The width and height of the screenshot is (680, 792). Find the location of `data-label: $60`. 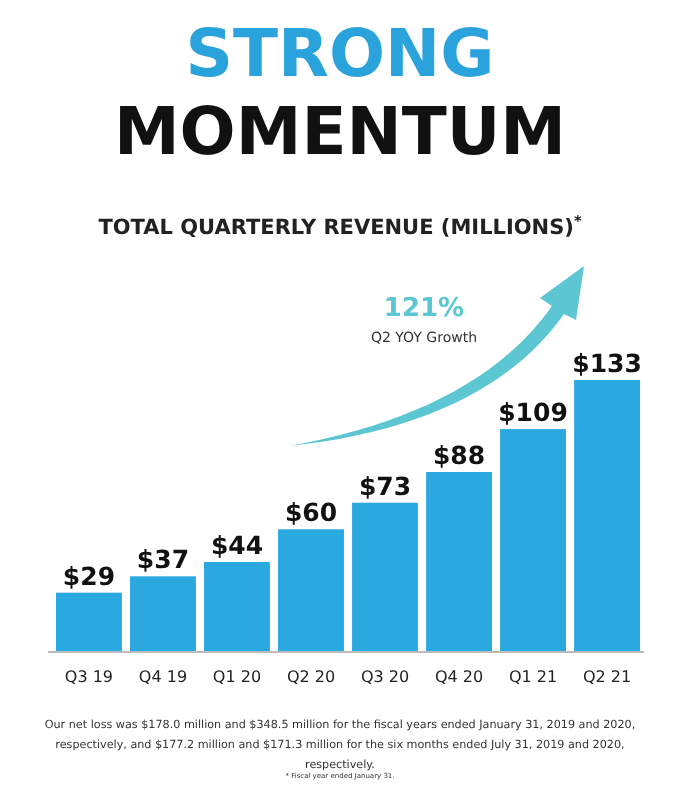

data-label: $60 is located at coordinates (311, 512).